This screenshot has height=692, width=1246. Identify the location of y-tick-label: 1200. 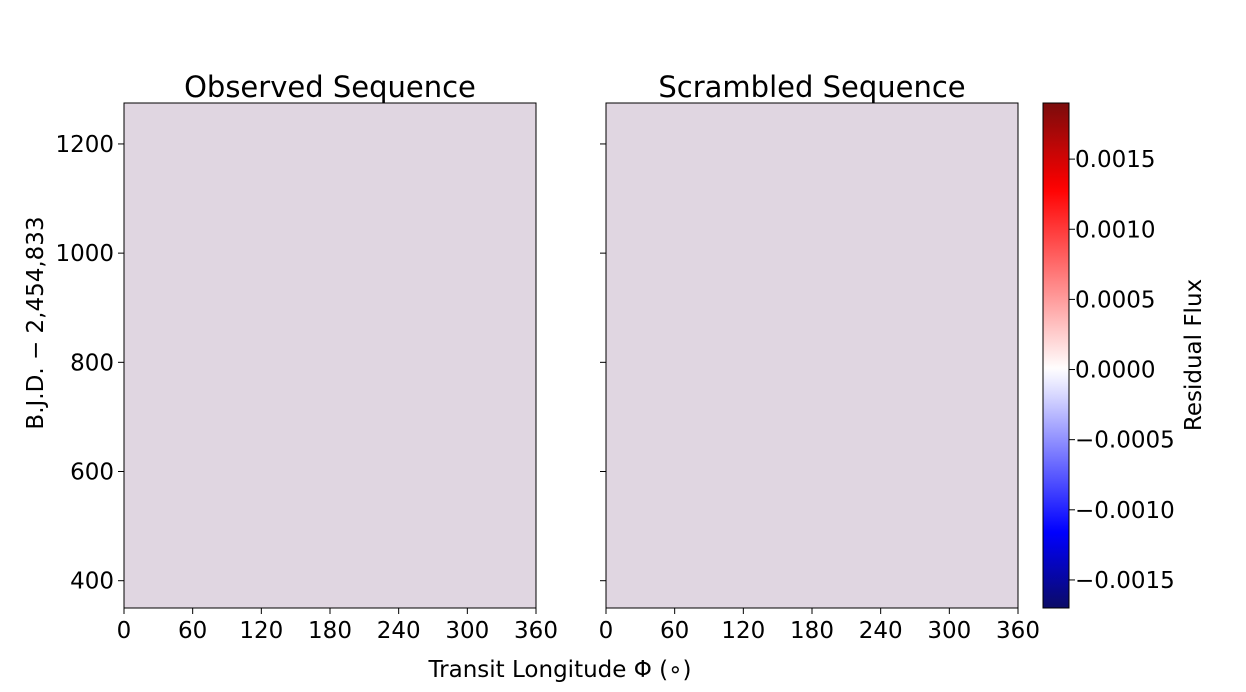
(84, 145).